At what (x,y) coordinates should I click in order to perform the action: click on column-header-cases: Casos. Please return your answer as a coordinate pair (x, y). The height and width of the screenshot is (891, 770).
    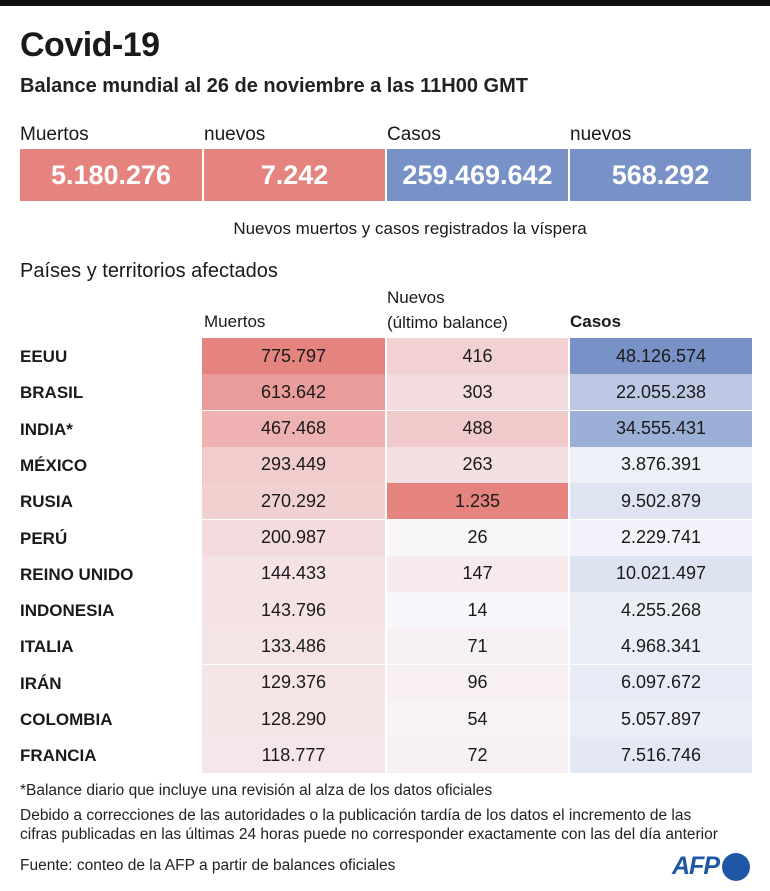
    Looking at the image, I should click on (596, 321).